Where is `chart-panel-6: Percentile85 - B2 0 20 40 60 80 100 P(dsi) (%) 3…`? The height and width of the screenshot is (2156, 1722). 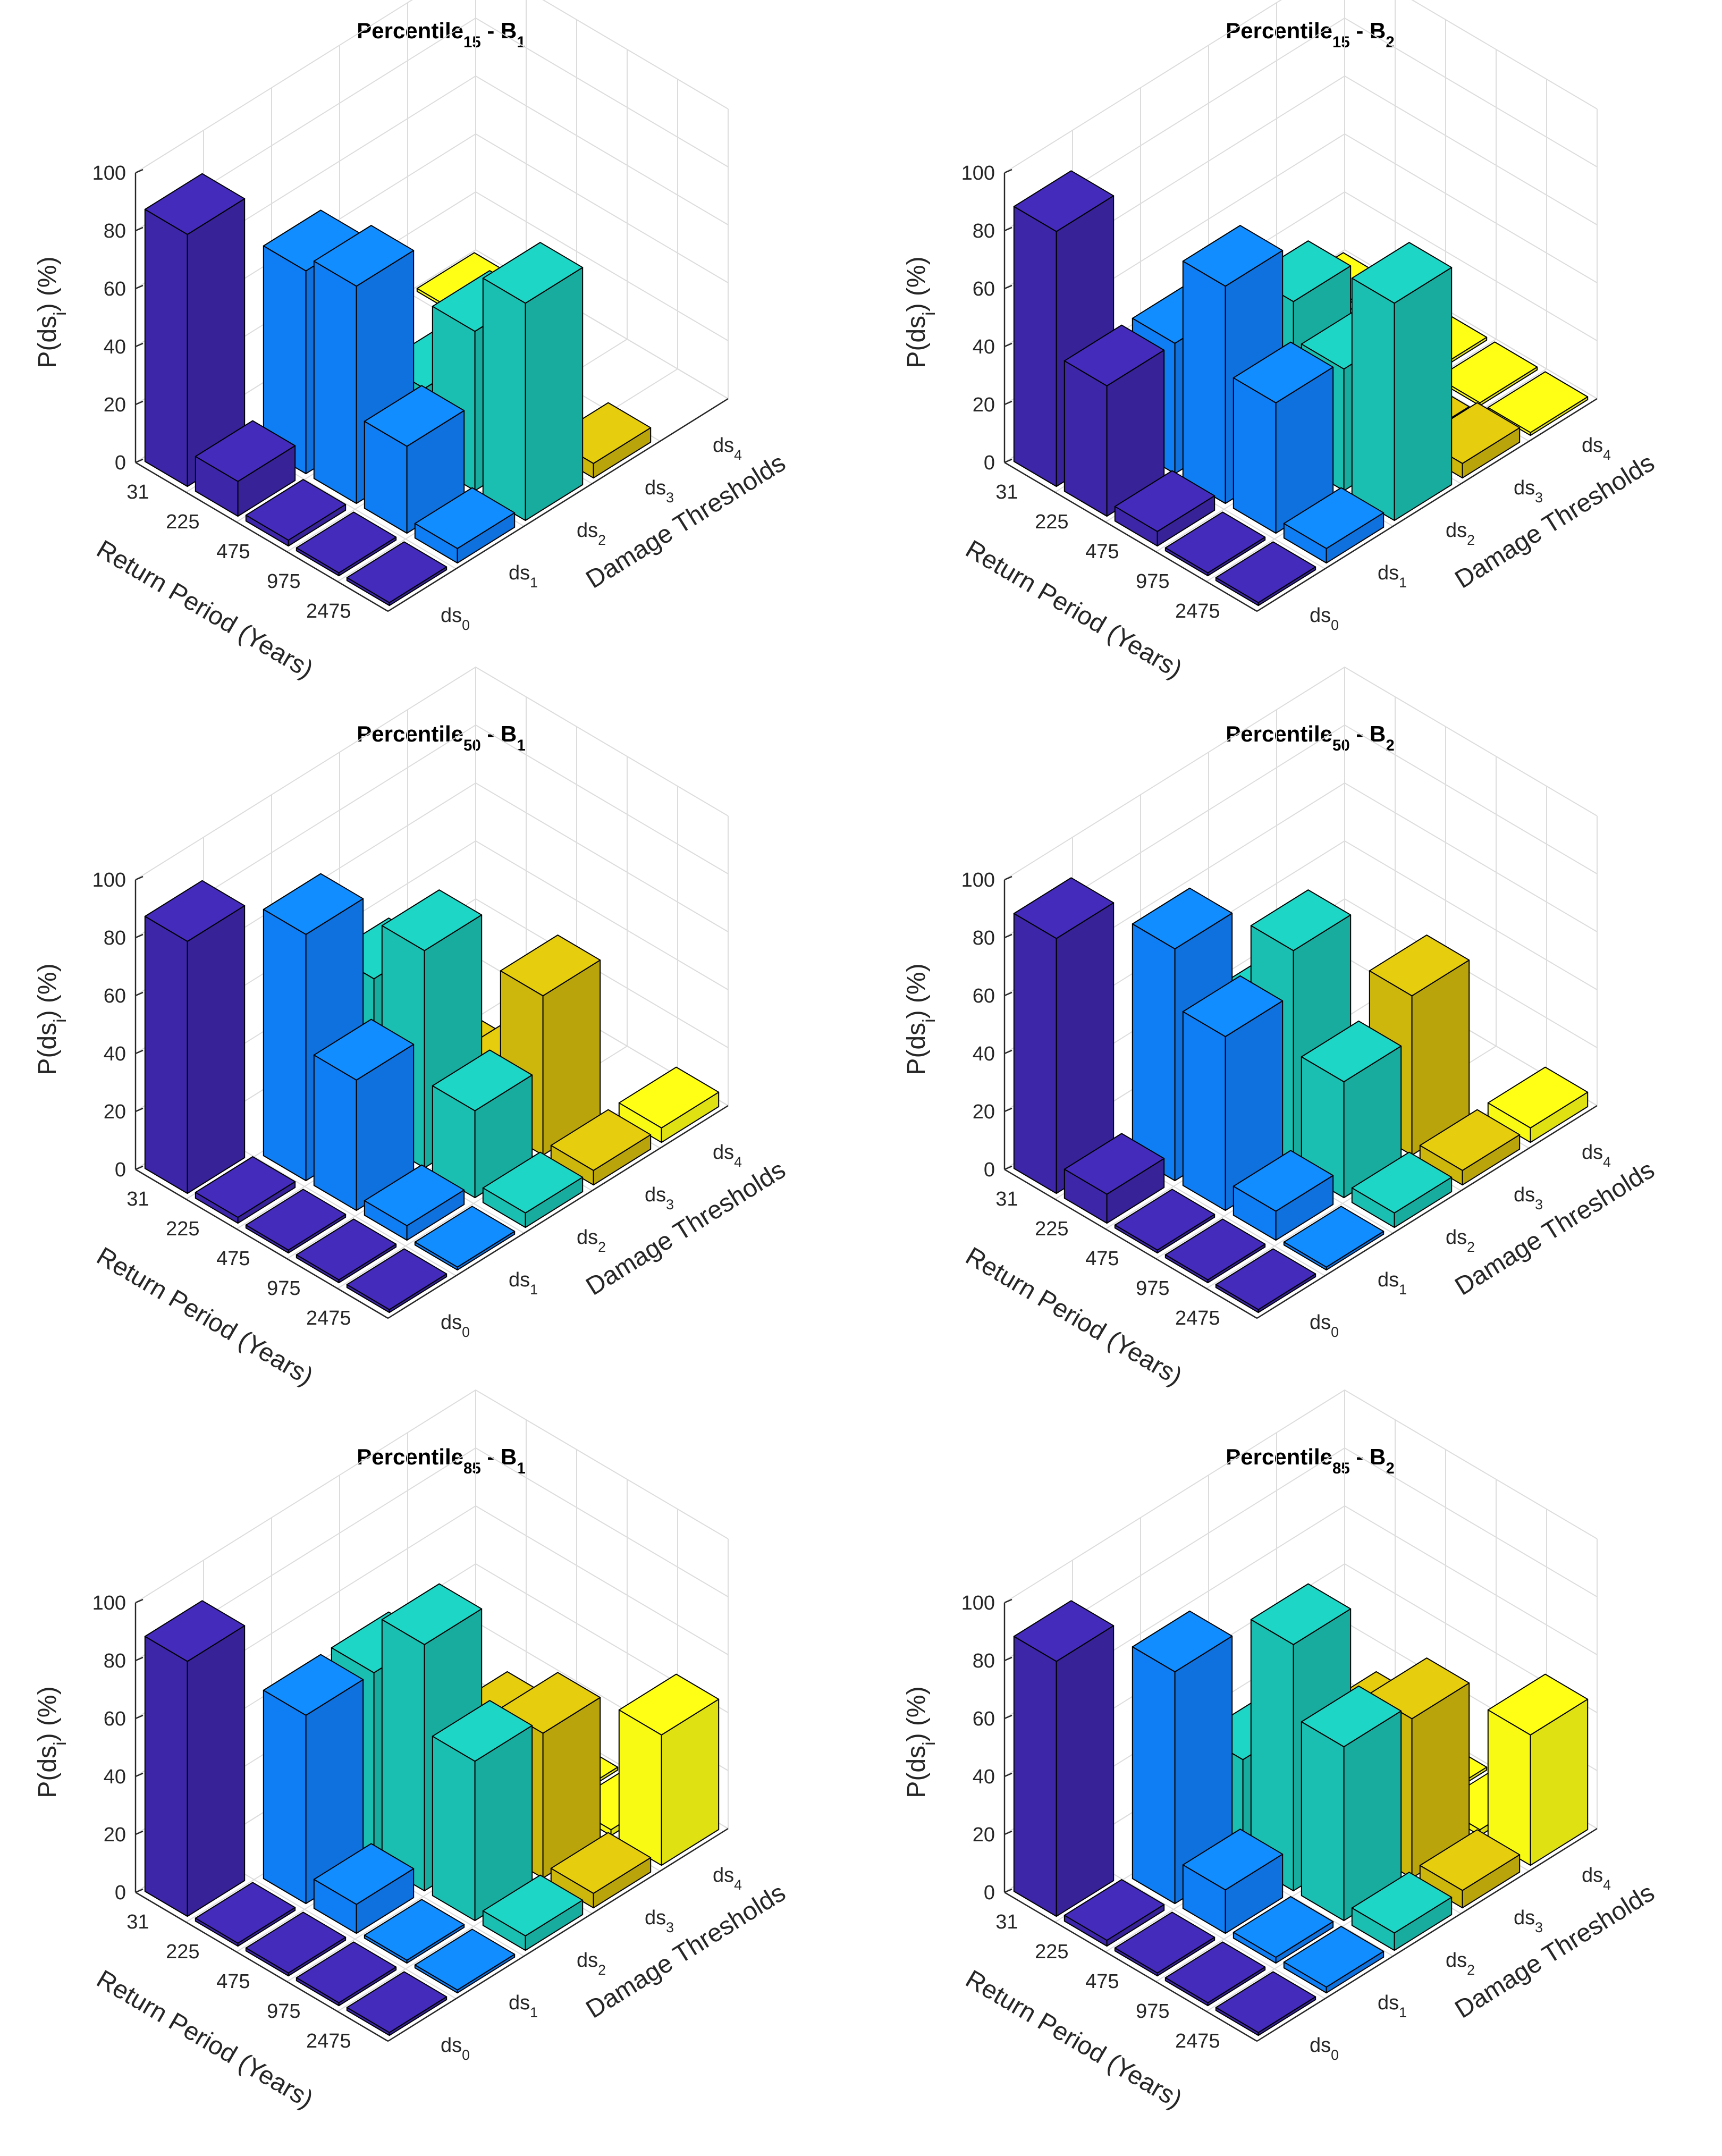
chart-panel-6: Percentile85 - B2 0 20 40 60 80 100 P(dsi) (%) 3… is located at coordinates (1280, 1751).